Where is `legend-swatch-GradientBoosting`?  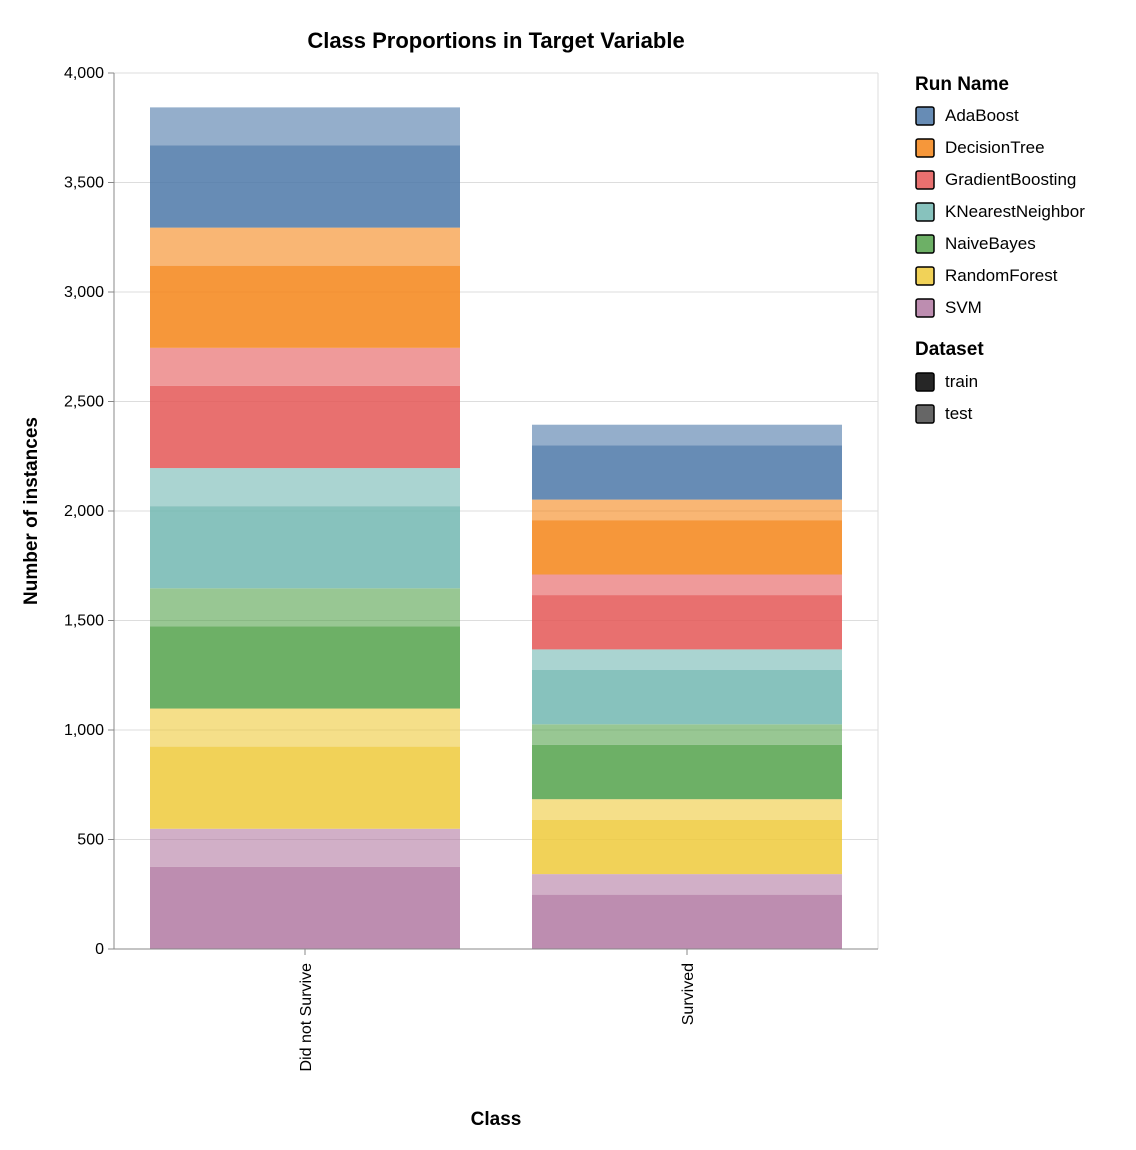
legend-swatch-GradientBoosting is located at coordinates (925, 180).